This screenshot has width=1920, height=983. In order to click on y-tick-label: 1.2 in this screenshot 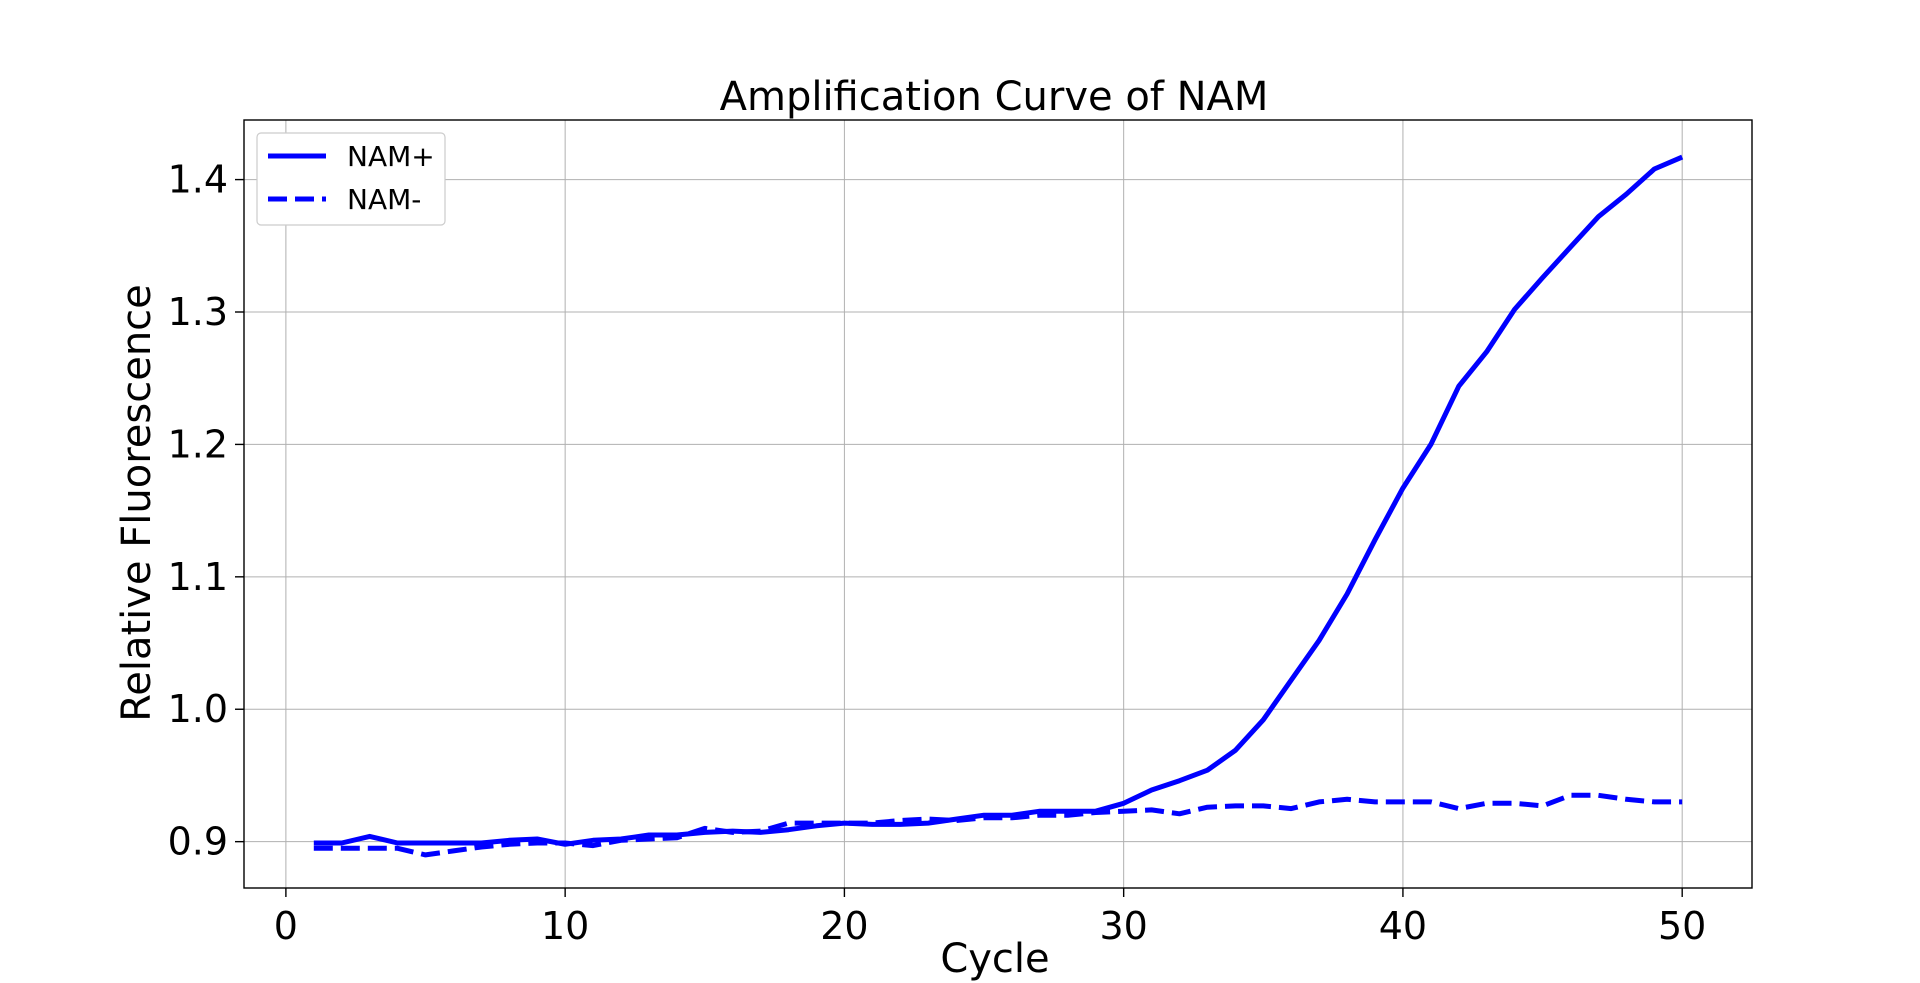, I will do `click(198, 444)`.